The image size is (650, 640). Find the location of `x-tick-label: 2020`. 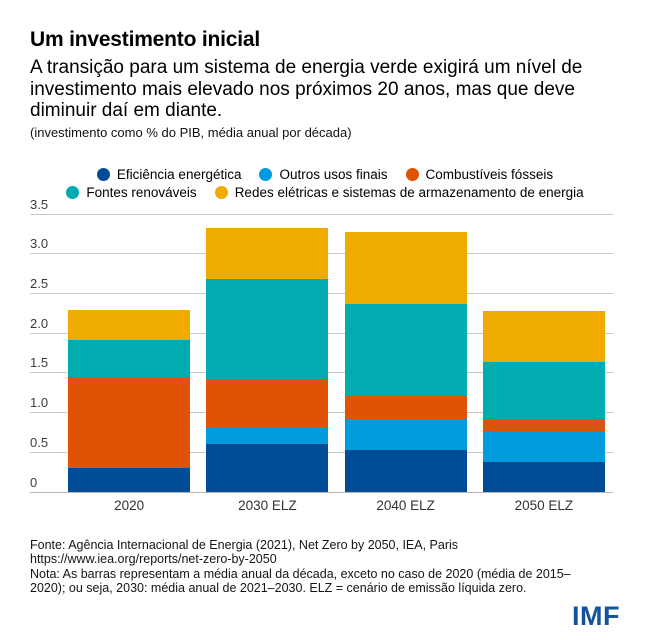

x-tick-label: 2020 is located at coordinates (129, 505).